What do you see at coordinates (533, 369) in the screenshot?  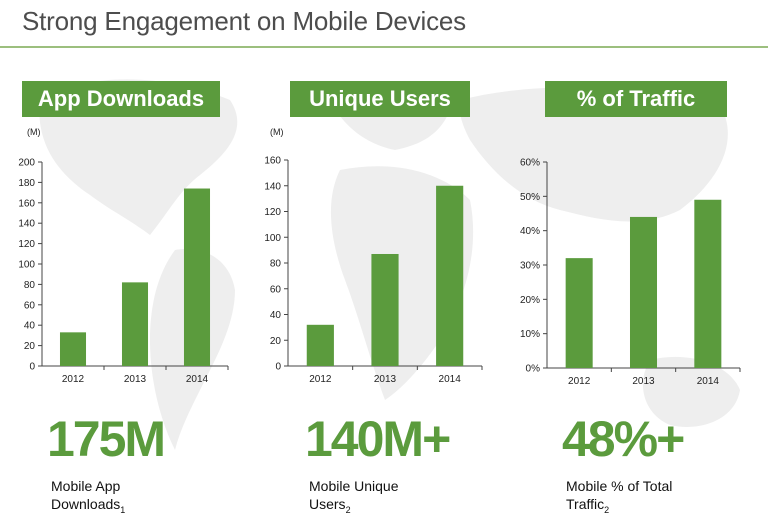 I see `y-tick-label: 0%` at bounding box center [533, 369].